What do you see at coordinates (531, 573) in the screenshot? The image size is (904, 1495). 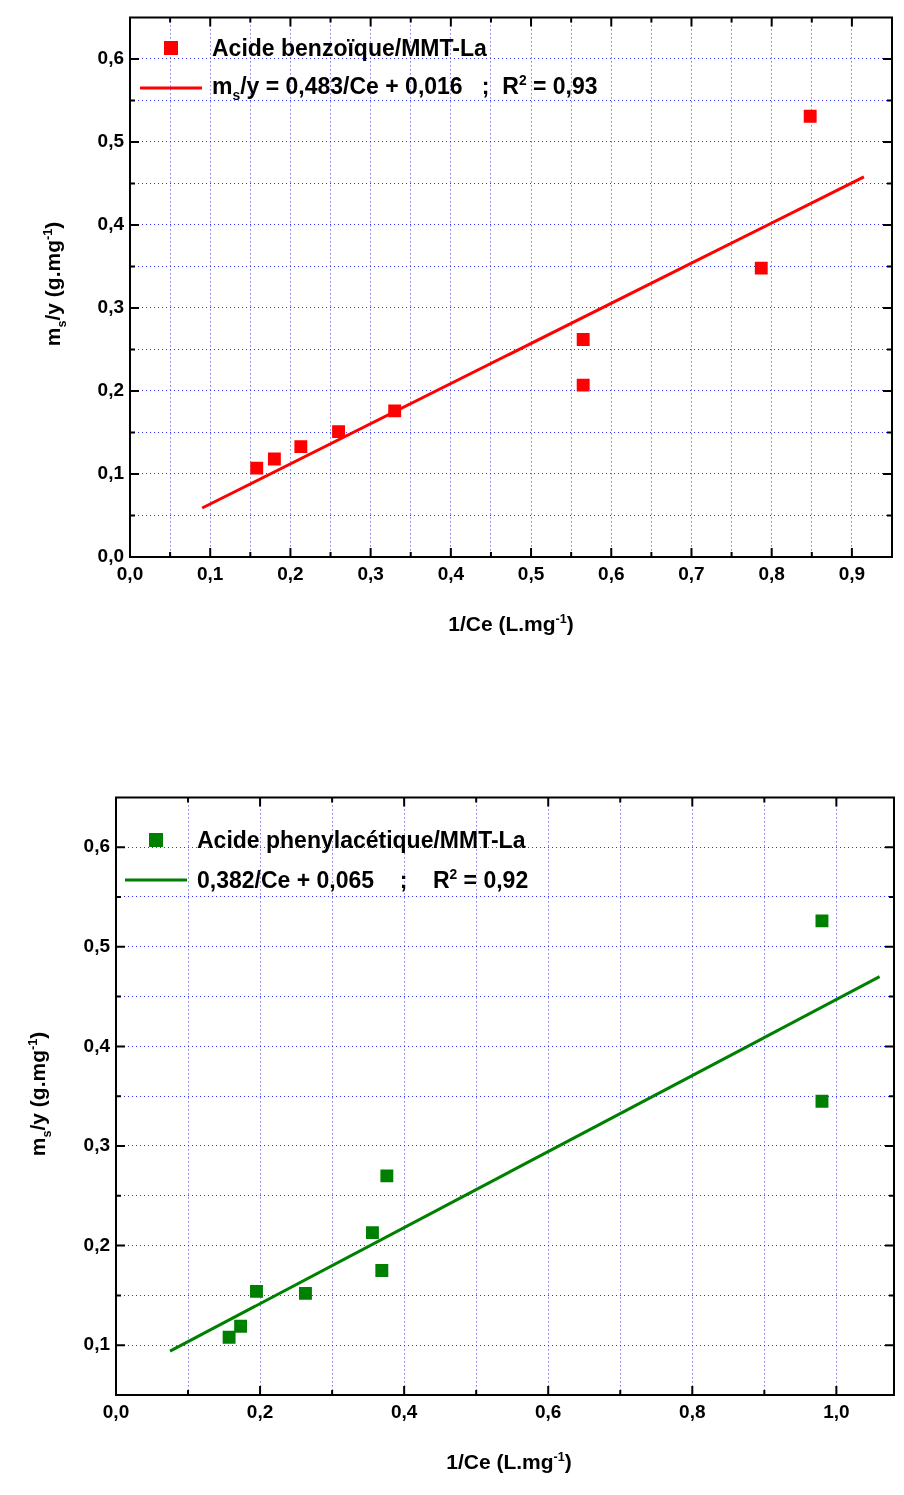 I see `x-tick-label: 0,5` at bounding box center [531, 573].